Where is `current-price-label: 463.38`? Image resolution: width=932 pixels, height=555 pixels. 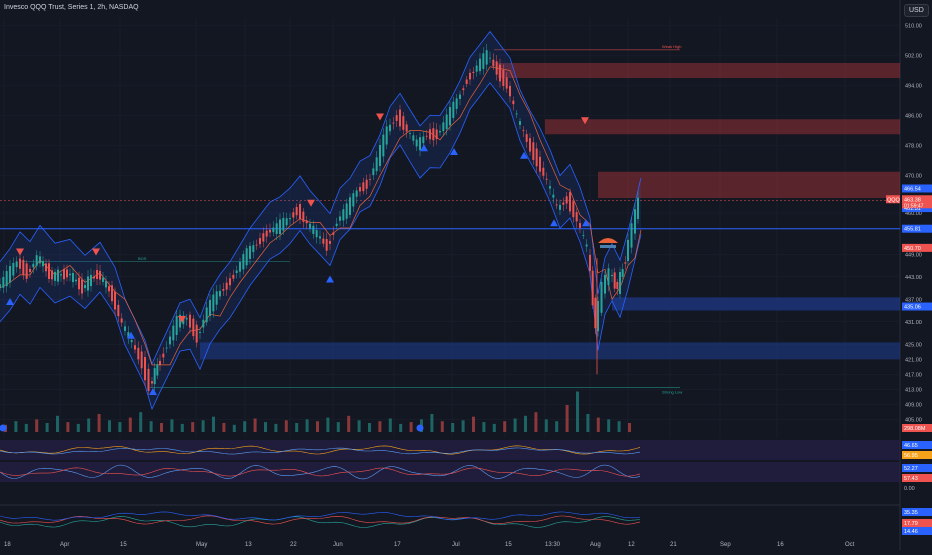
current-price-label: 463.38 is located at coordinates (912, 200).